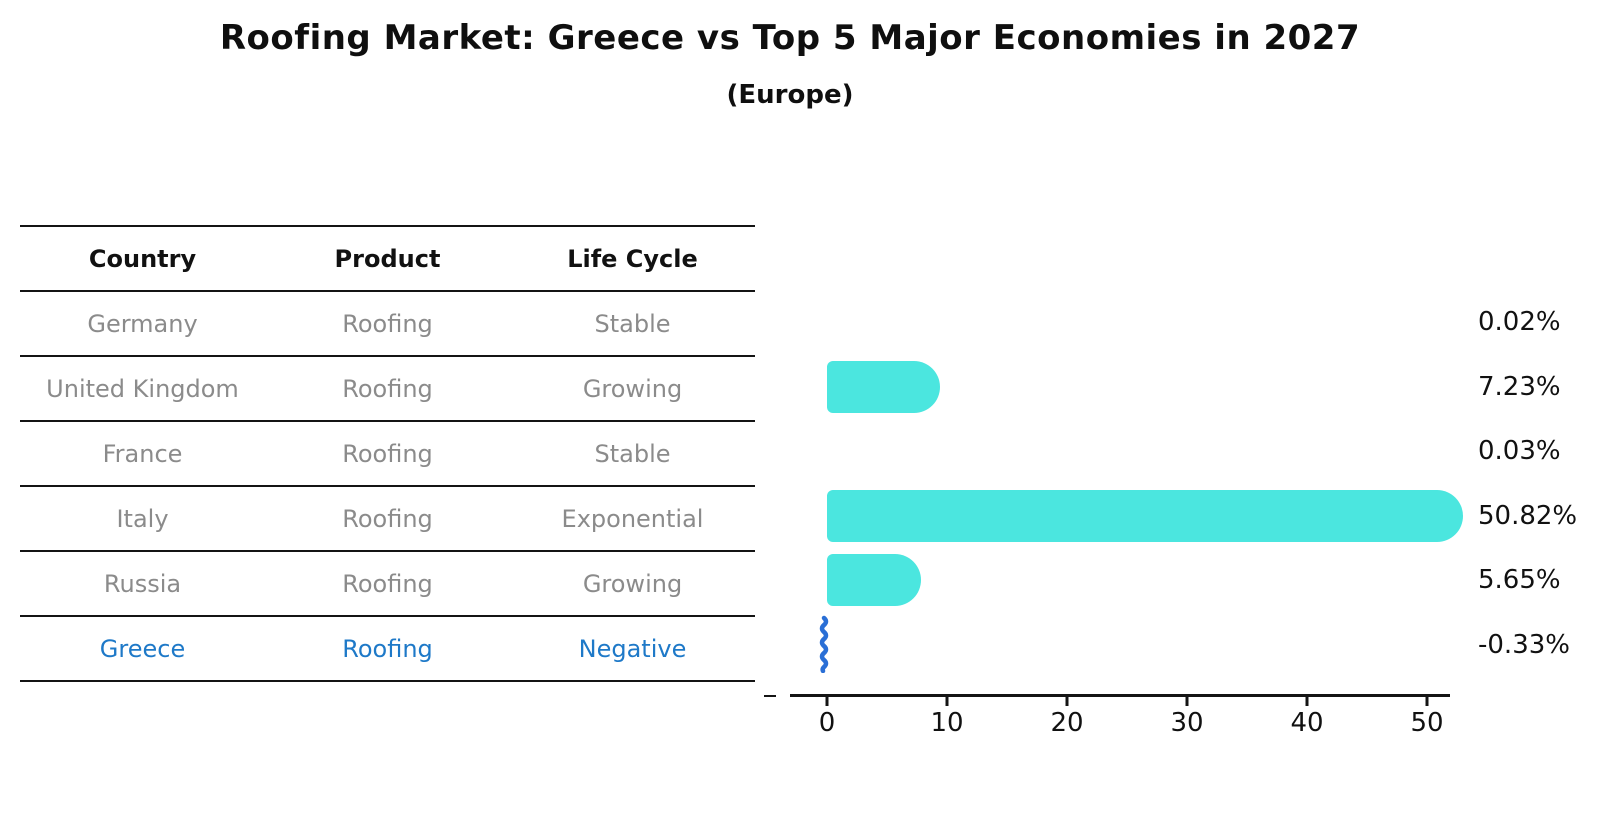 The image size is (1604, 823). I want to click on table-row: France Roofing Stable, so click(387, 454).